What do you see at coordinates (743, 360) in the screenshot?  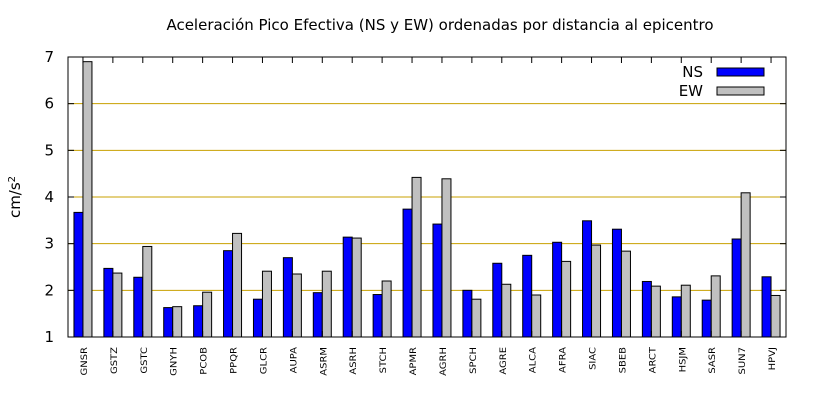 I see `x-tick-label: SUN7` at bounding box center [743, 360].